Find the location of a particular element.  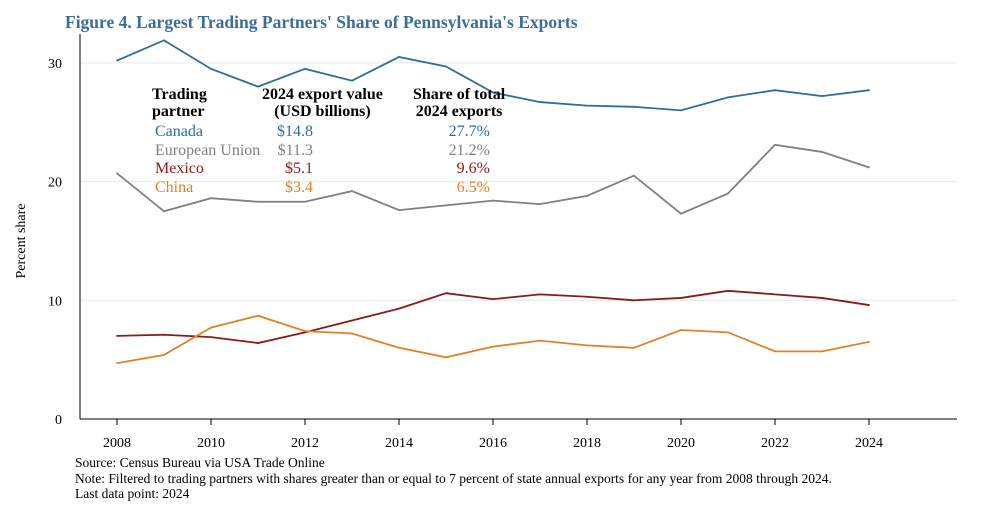

table-header-share: Share of total 2024 exports is located at coordinates (459, 103).